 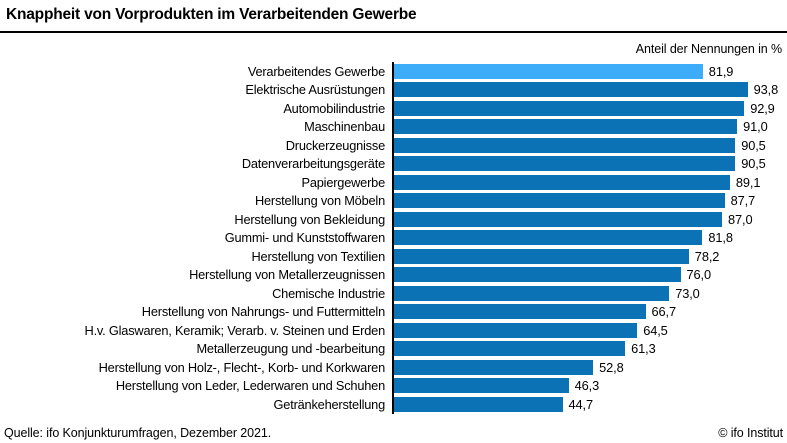 I want to click on bar-zone: 52,8, so click(x=589, y=367).